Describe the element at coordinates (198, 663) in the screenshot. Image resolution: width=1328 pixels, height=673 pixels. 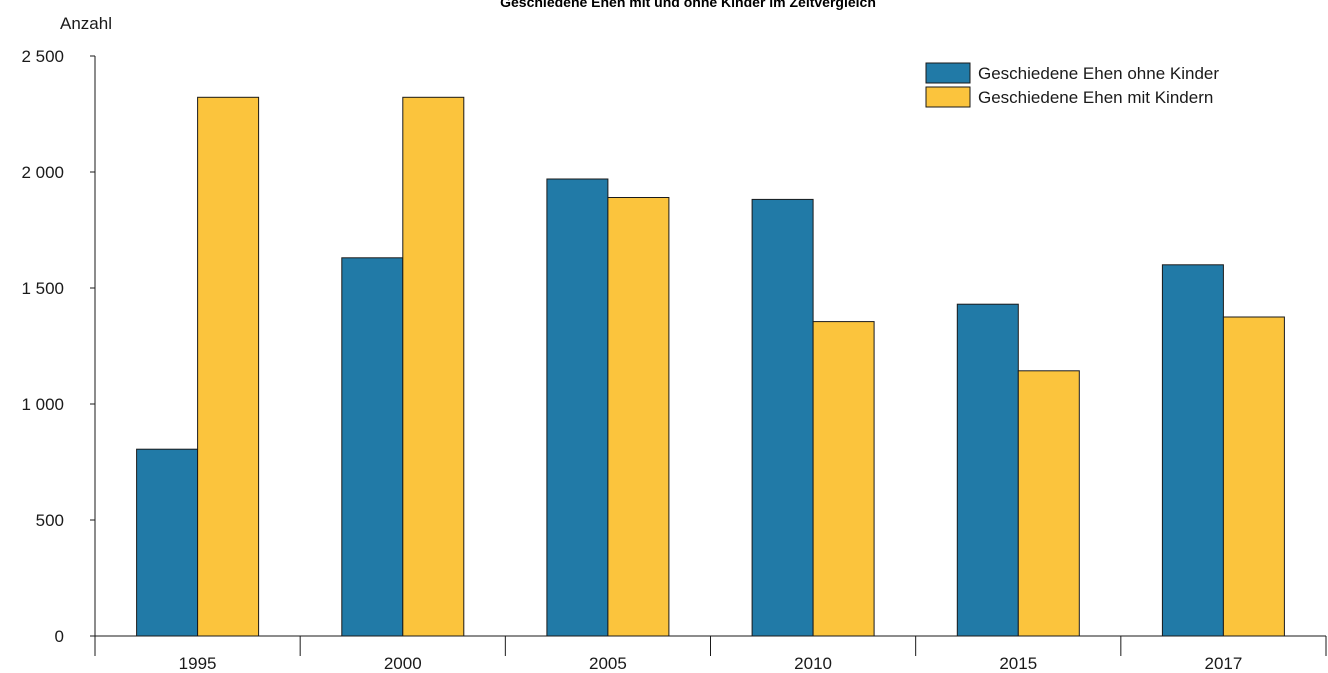
I see `x-tick-label: 1995` at that location.